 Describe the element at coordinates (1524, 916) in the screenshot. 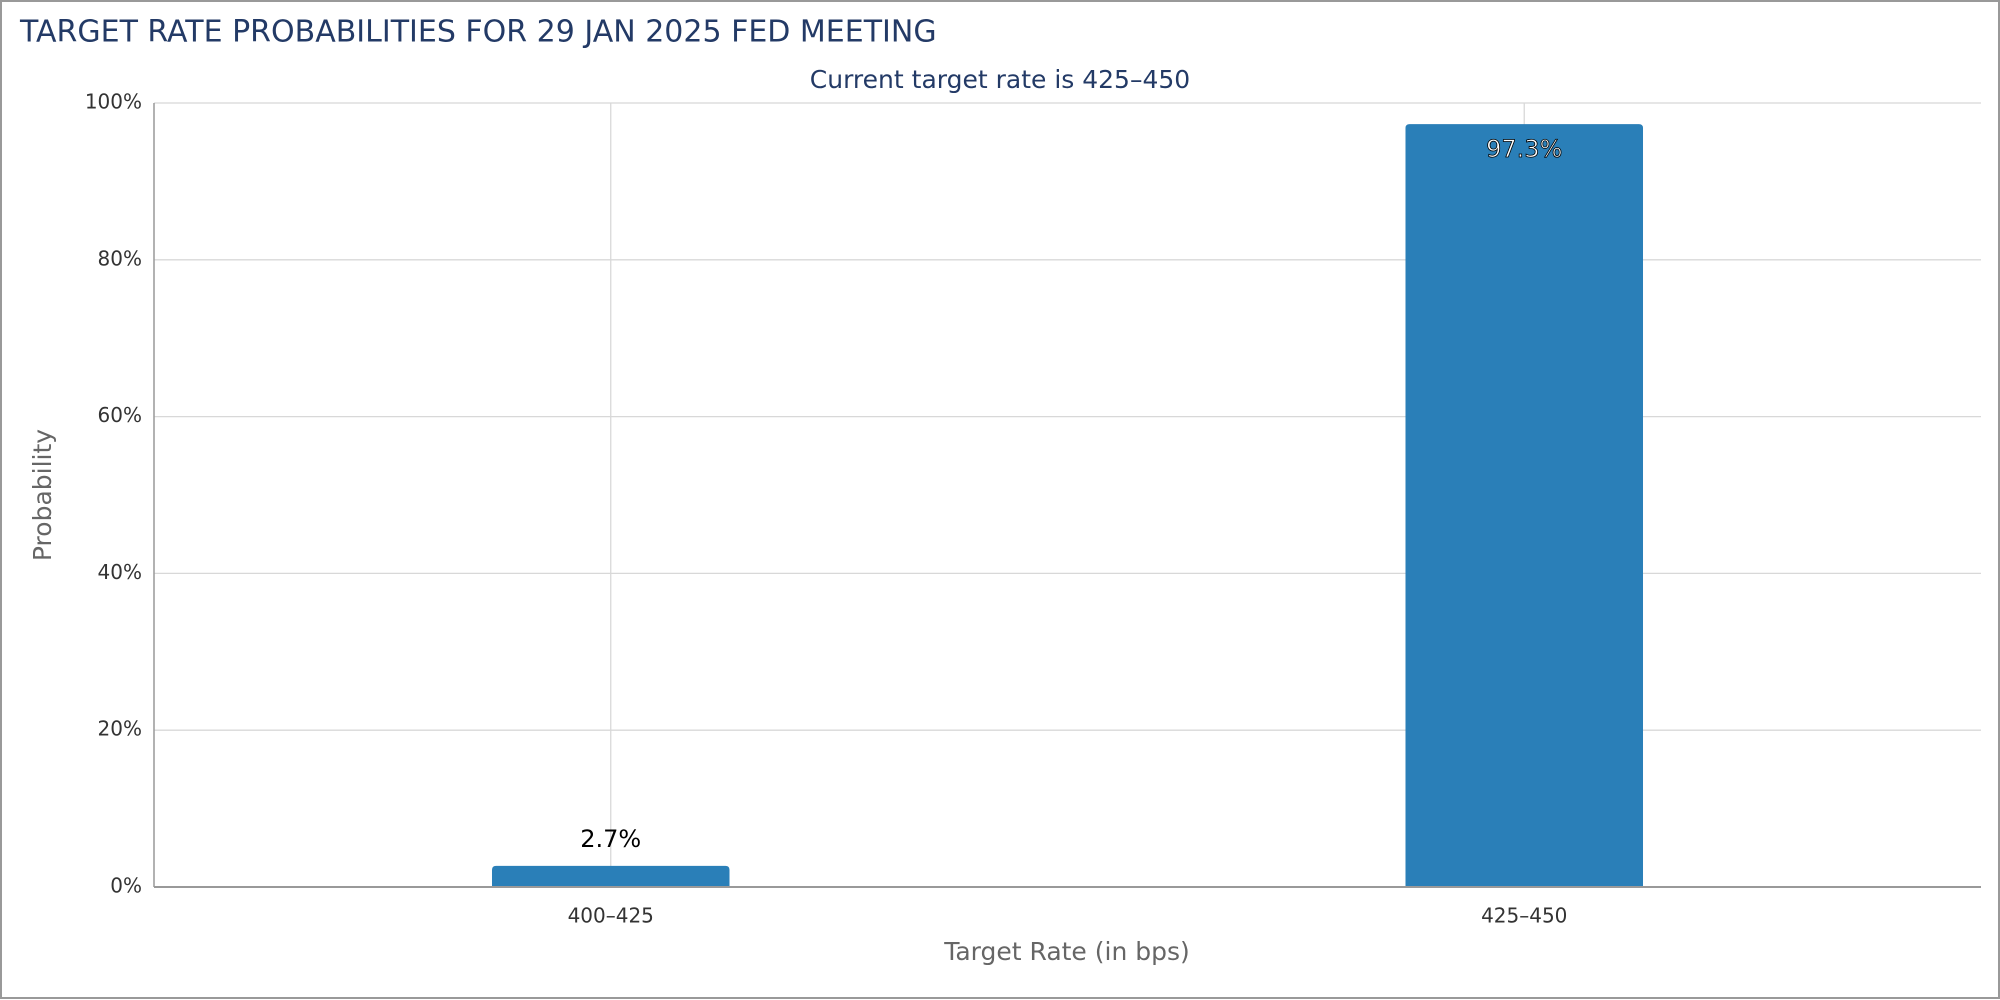

I see `x-tick-label: 425–450` at that location.